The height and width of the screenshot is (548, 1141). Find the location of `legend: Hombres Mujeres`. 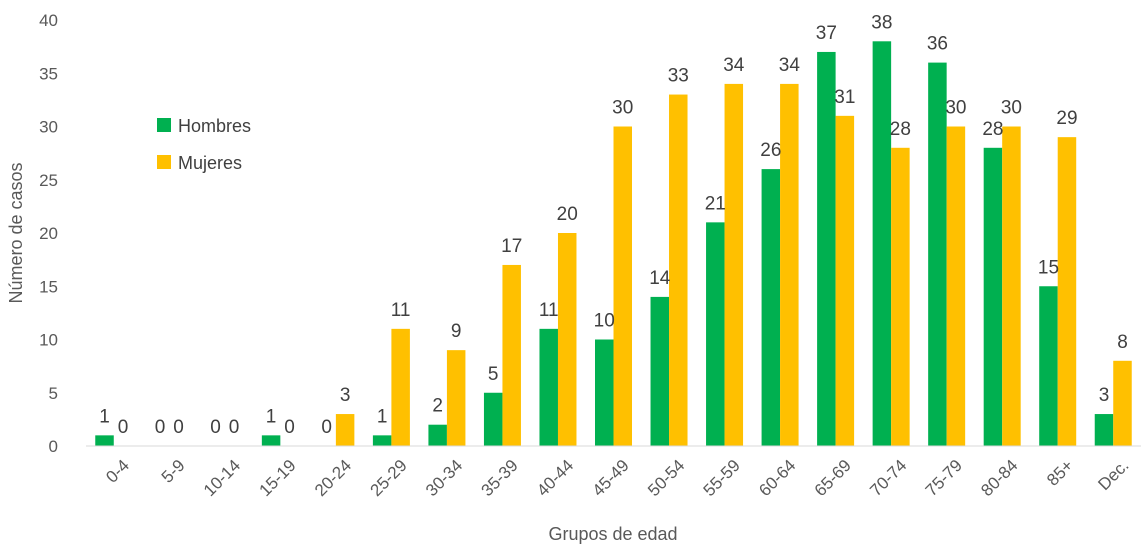

legend: Hombres Mujeres is located at coordinates (204, 144).